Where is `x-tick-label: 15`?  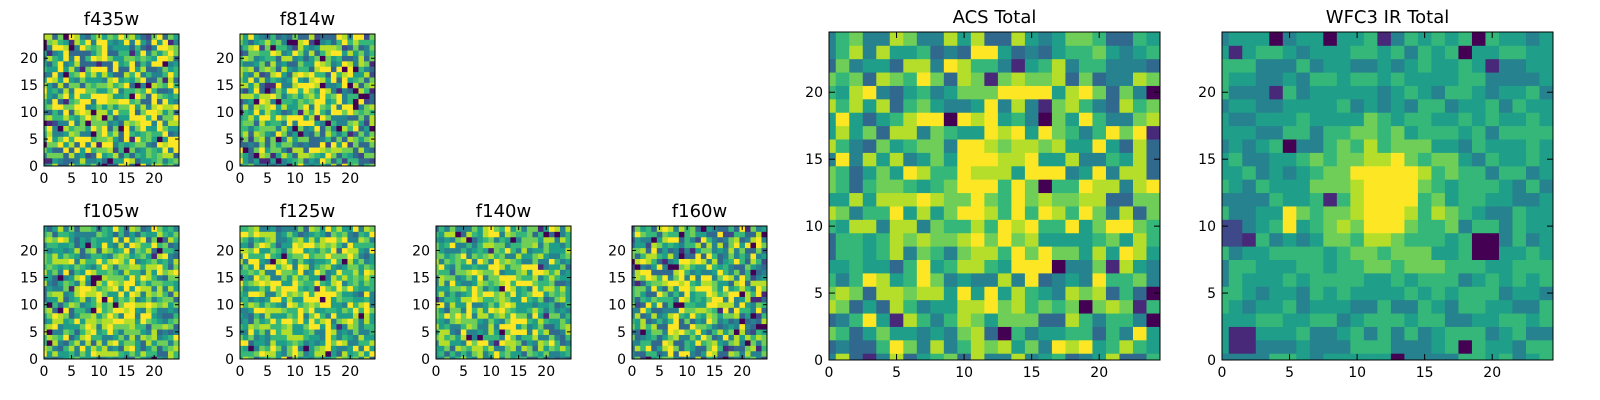 x-tick-label: 15 is located at coordinates (1032, 373).